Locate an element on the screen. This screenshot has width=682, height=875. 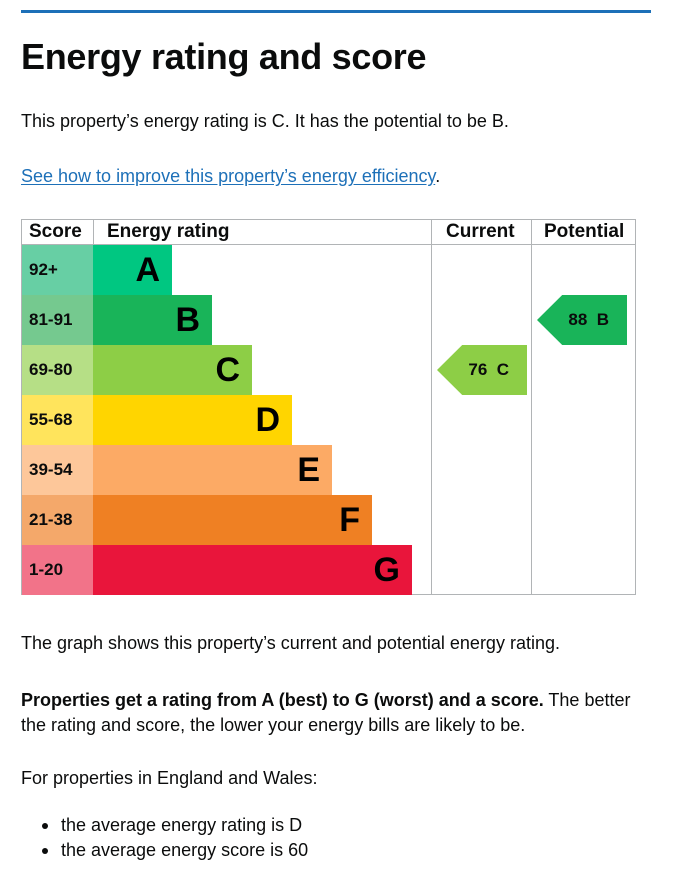
potential-rating-label: 88 B is located at coordinates (588, 319).